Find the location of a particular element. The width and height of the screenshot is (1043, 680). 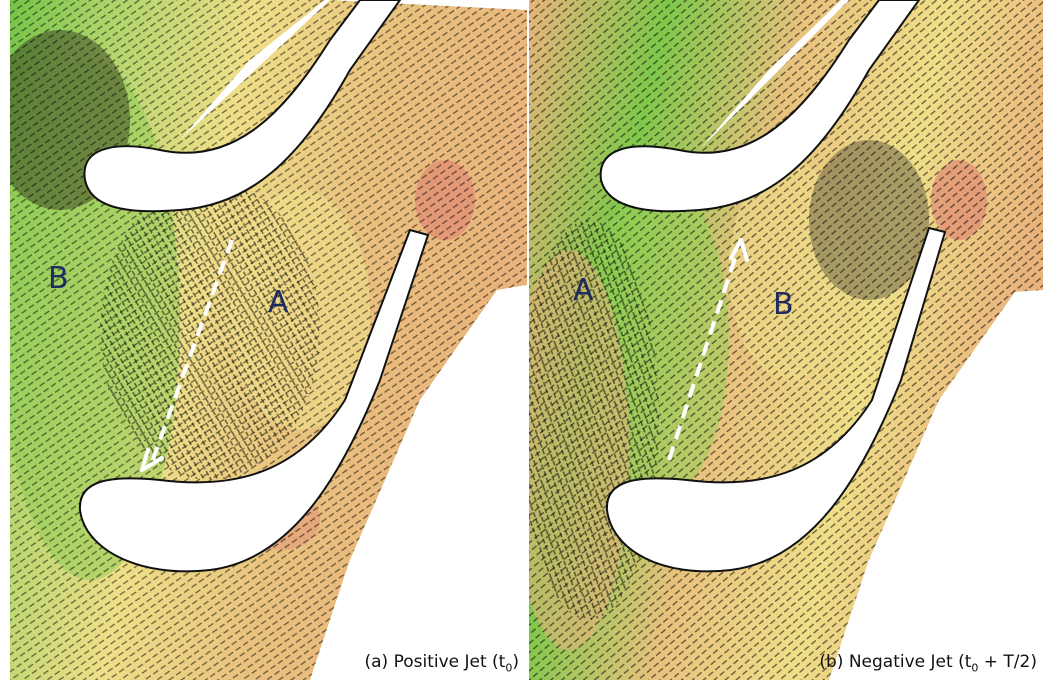

caption-a-suffix: ) is located at coordinates (515, 662).